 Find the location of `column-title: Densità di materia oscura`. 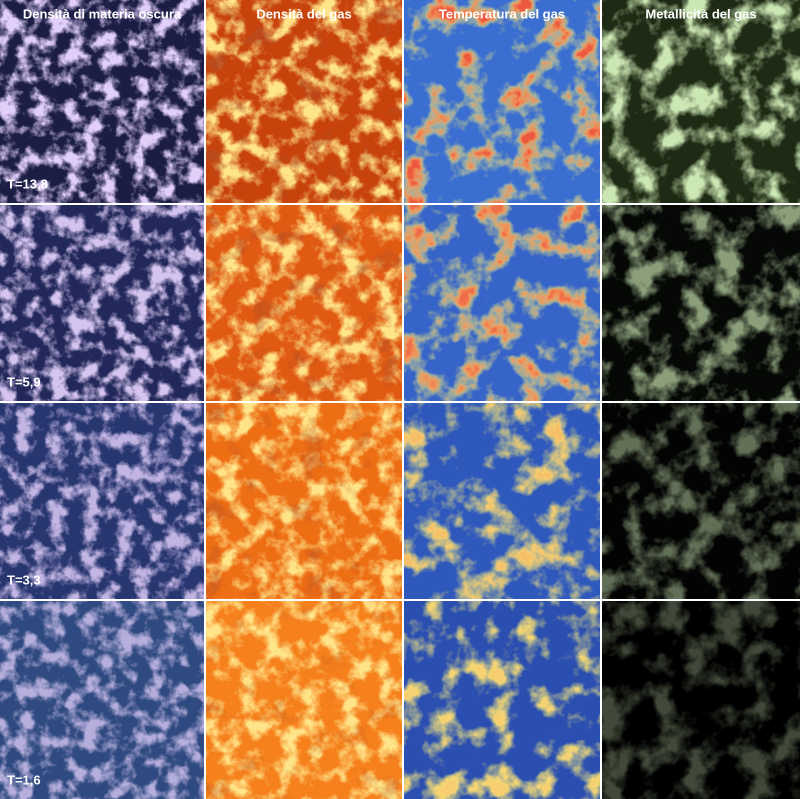

column-title: Densità di materia oscura is located at coordinates (102, 13).